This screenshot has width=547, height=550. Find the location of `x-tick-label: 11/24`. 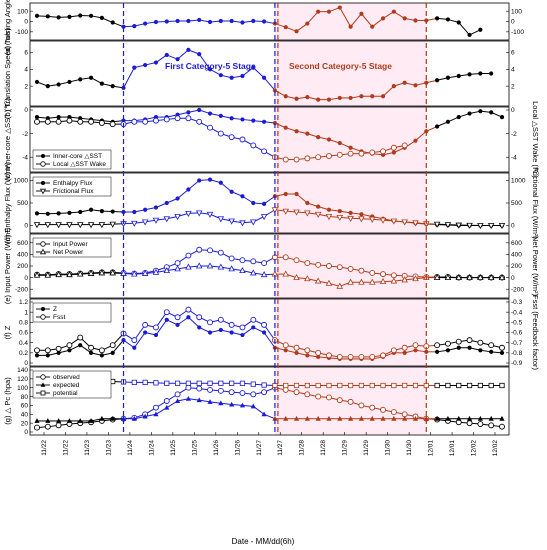

x-tick-label: 11/24 is located at coordinates (151, 448).